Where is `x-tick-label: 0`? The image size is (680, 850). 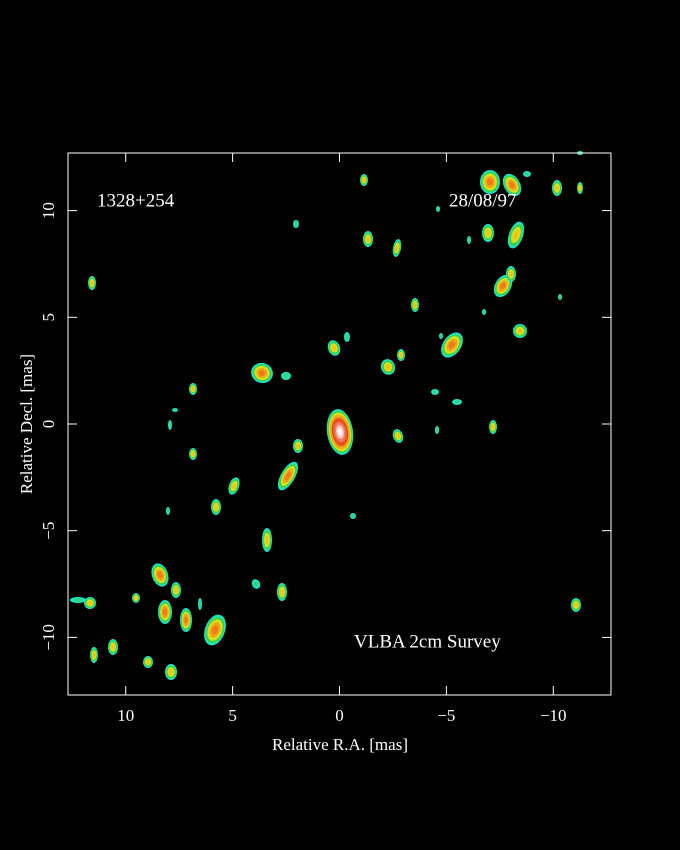
x-tick-label: 0 is located at coordinates (339, 715).